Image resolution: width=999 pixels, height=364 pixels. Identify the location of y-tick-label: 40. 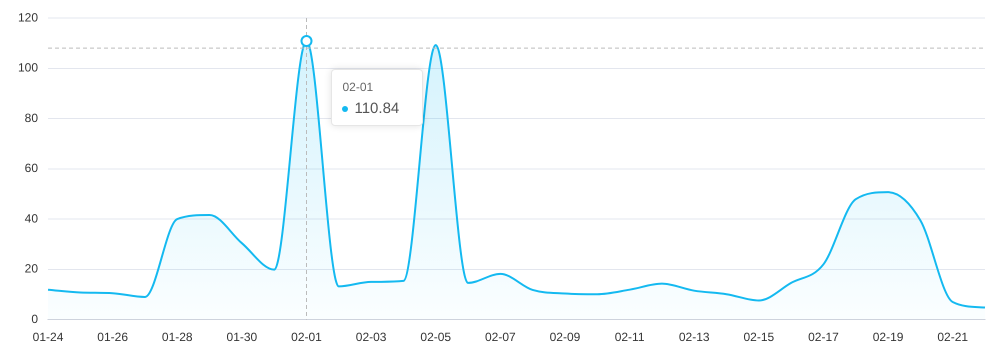
(31, 218).